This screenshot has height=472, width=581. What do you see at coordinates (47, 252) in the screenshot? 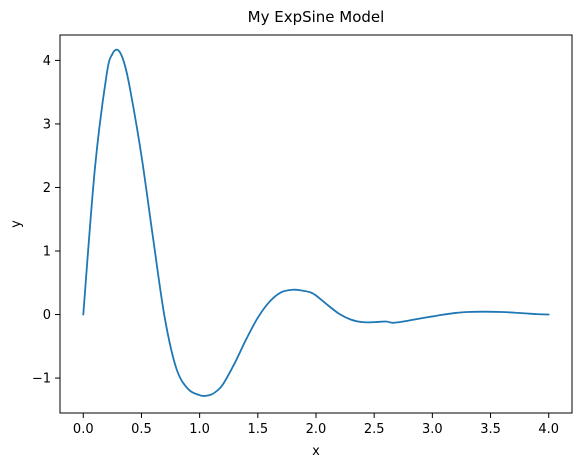
I see `y-tick-label: 1` at bounding box center [47, 252].